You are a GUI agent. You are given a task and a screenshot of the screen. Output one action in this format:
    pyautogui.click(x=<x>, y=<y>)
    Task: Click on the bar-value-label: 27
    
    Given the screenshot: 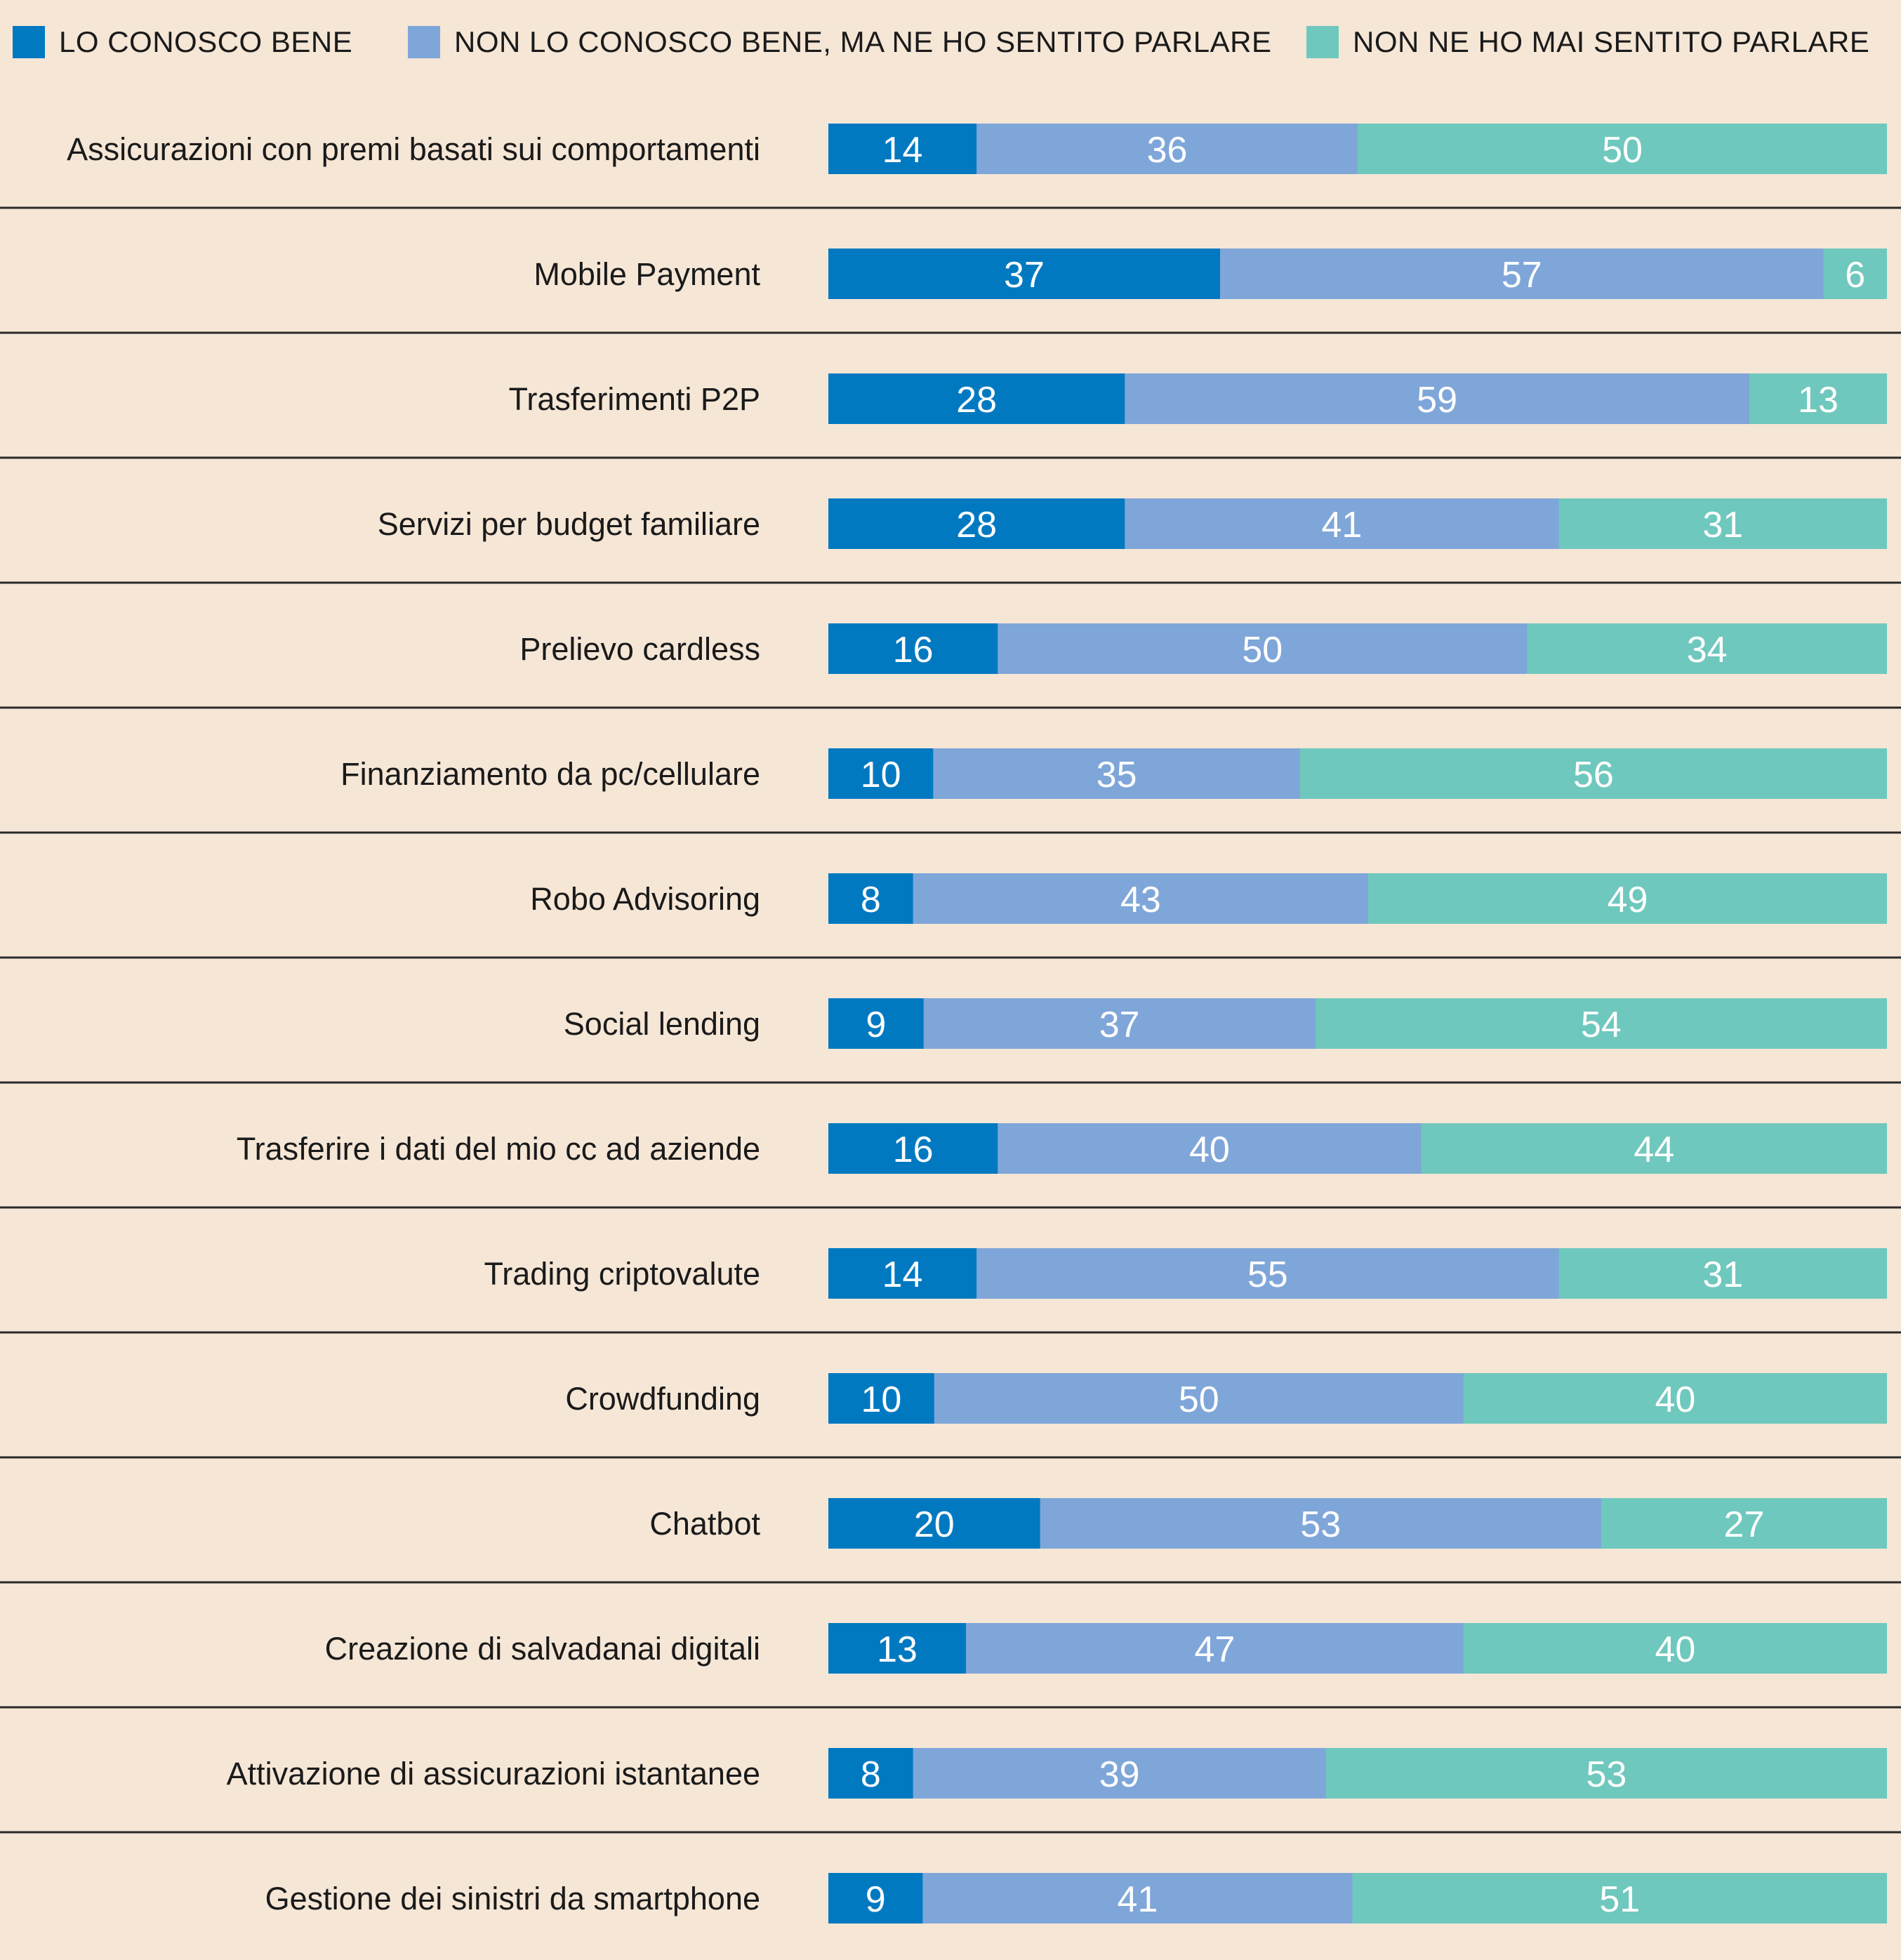 What is the action you would take?
    pyautogui.click(x=1743, y=1524)
    